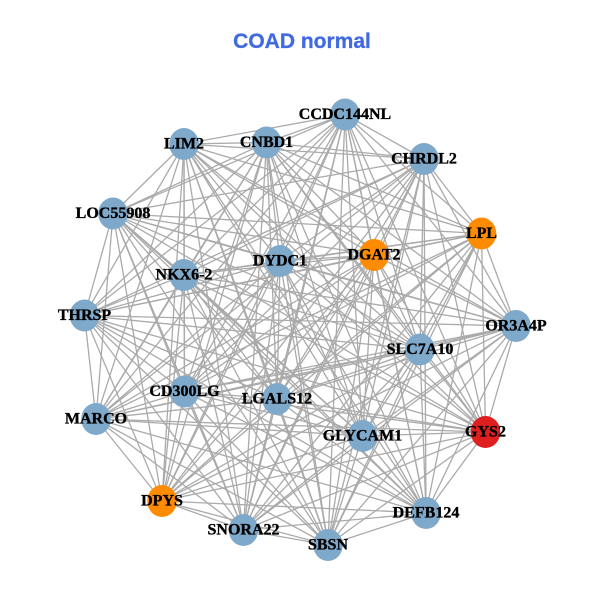 This screenshot has height=600, width=600. I want to click on svg-text: LIM2, so click(184, 144).